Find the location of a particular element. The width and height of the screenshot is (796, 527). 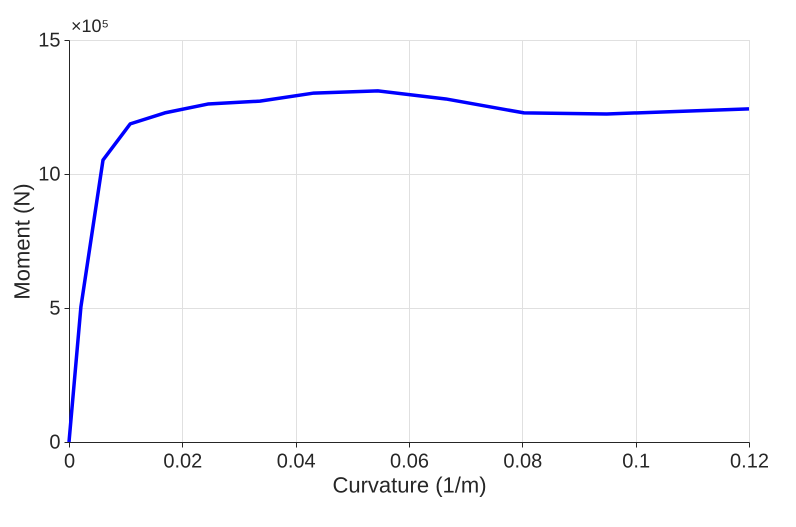

x-tick-label: 0.12 is located at coordinates (749, 461).